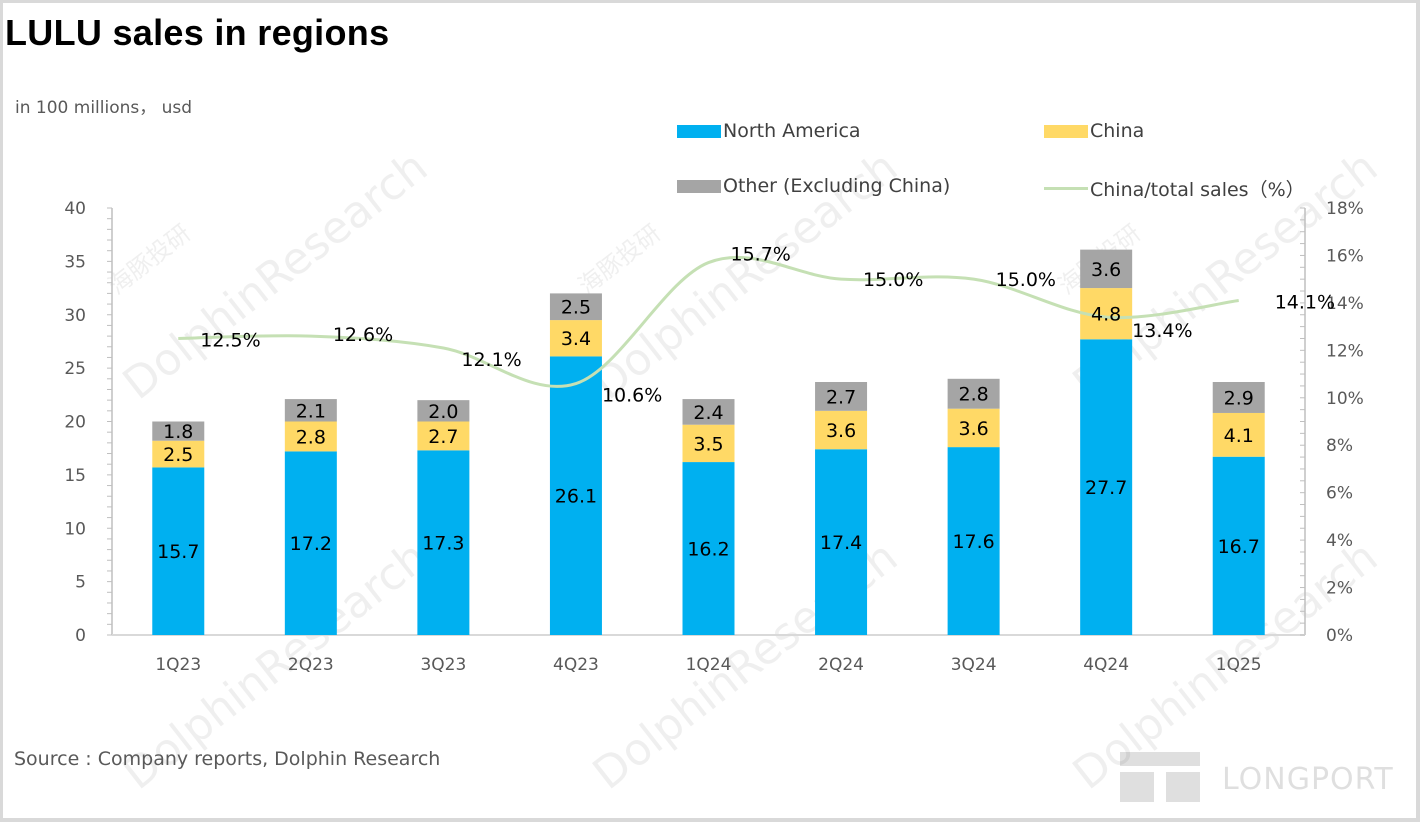 This screenshot has width=1420, height=822. I want to click on bar-label-other-excluding-china: 3.6, so click(1106, 270).